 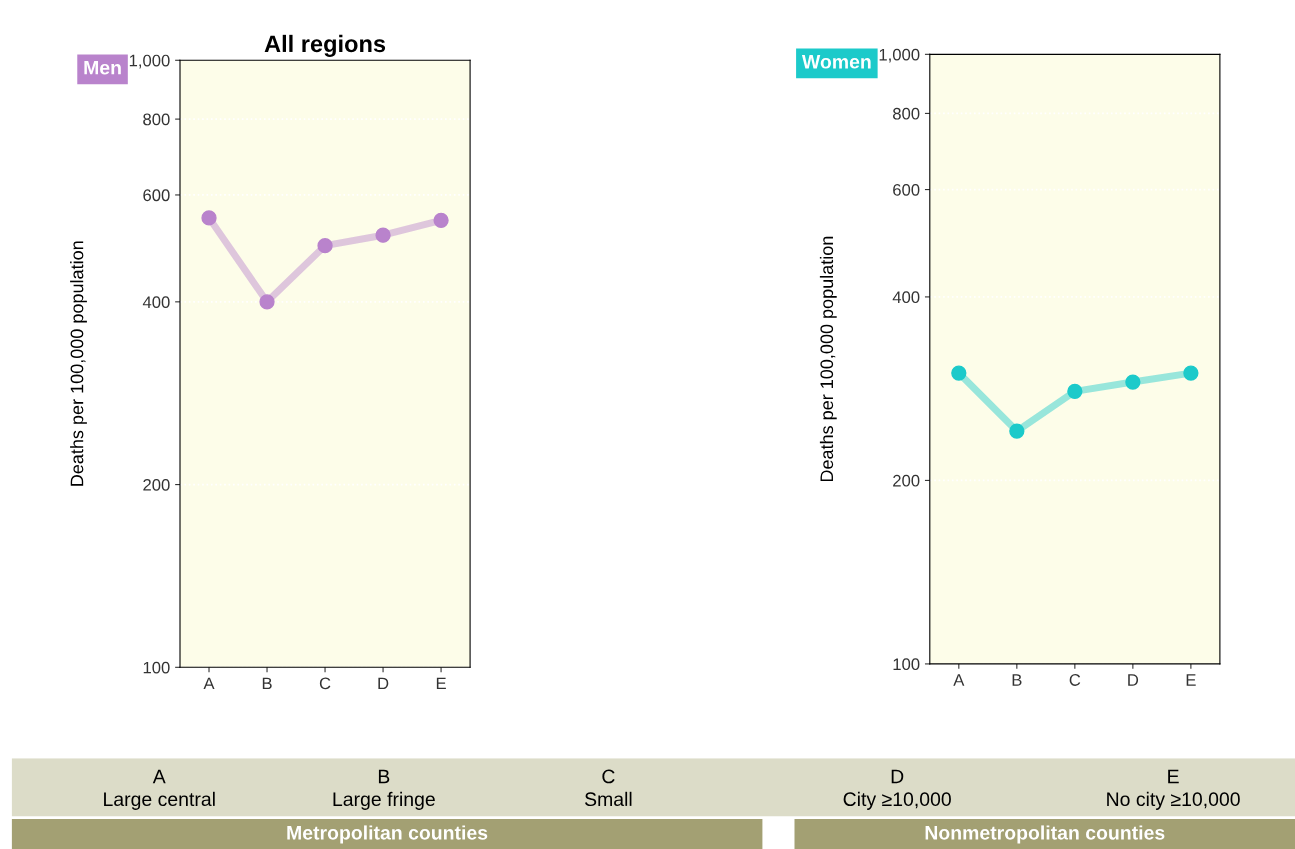 What do you see at coordinates (159, 800) in the screenshot?
I see `text: Large central` at bounding box center [159, 800].